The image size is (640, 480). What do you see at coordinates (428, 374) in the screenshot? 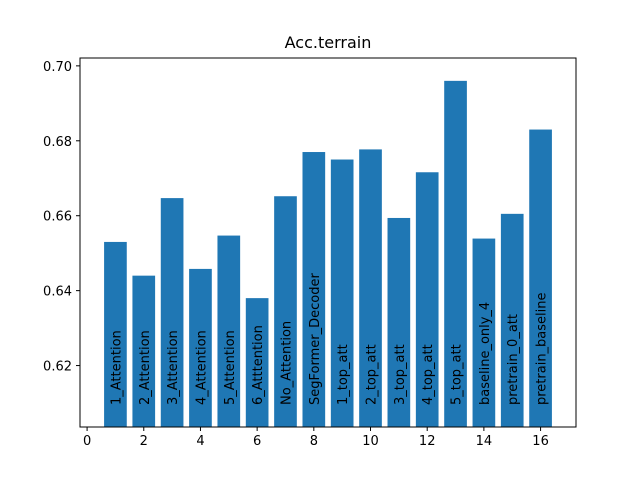
I see `bar-label-12: 4_top_att` at bounding box center [428, 374].